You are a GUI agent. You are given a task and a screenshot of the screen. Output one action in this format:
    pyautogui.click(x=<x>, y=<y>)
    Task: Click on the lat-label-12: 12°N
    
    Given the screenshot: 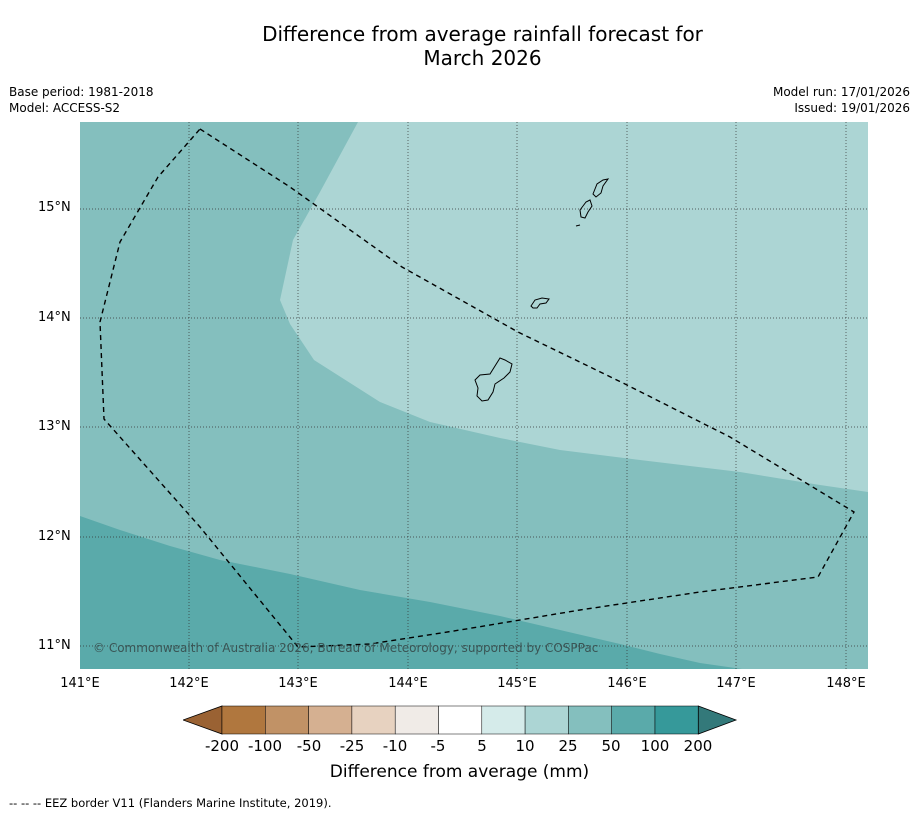 What is the action you would take?
    pyautogui.click(x=54, y=536)
    